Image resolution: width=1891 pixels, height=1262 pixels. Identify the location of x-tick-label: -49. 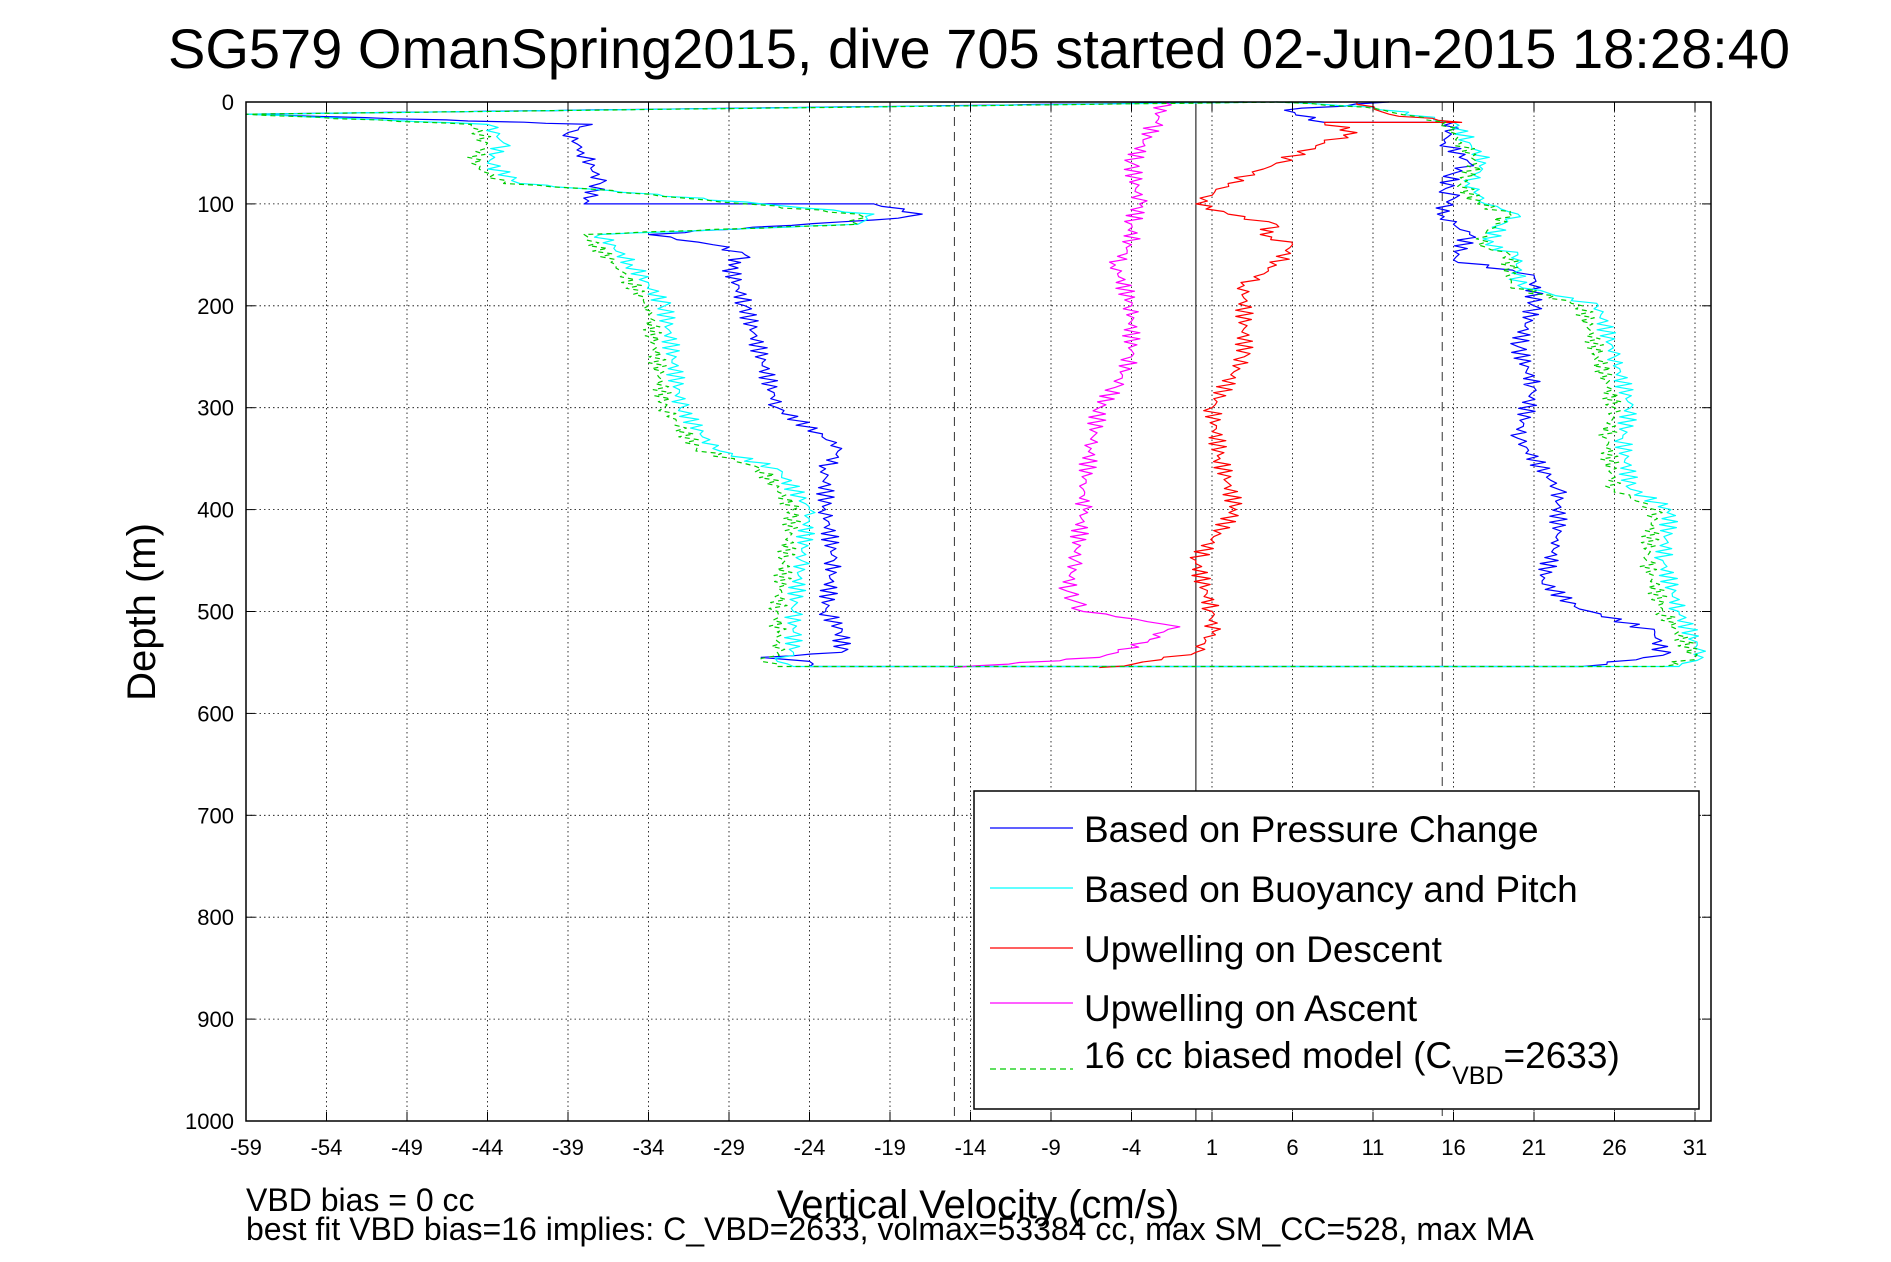
(407, 1147).